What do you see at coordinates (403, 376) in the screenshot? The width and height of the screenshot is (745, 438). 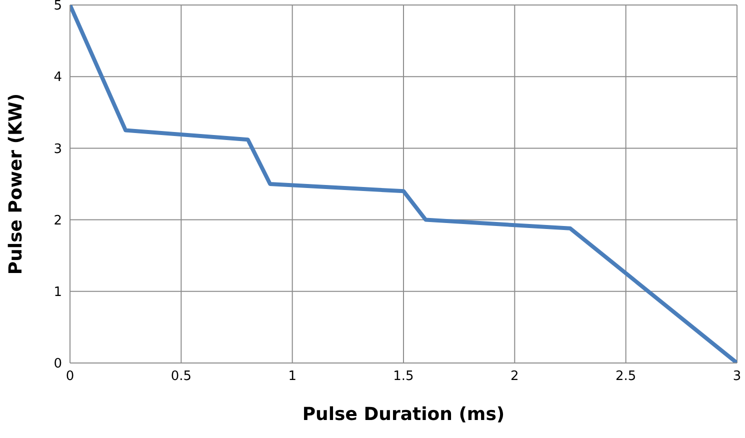 I see `x-tick-label: 1.5` at bounding box center [403, 376].